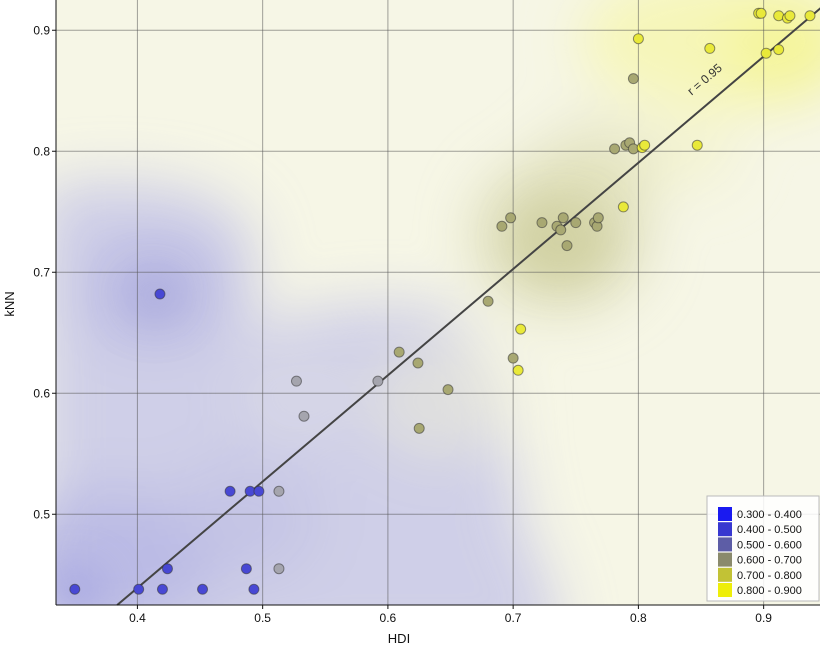 This screenshot has width=820, height=647. Describe the element at coordinates (399, 638) in the screenshot. I see `x-axis-title: HDI` at that location.